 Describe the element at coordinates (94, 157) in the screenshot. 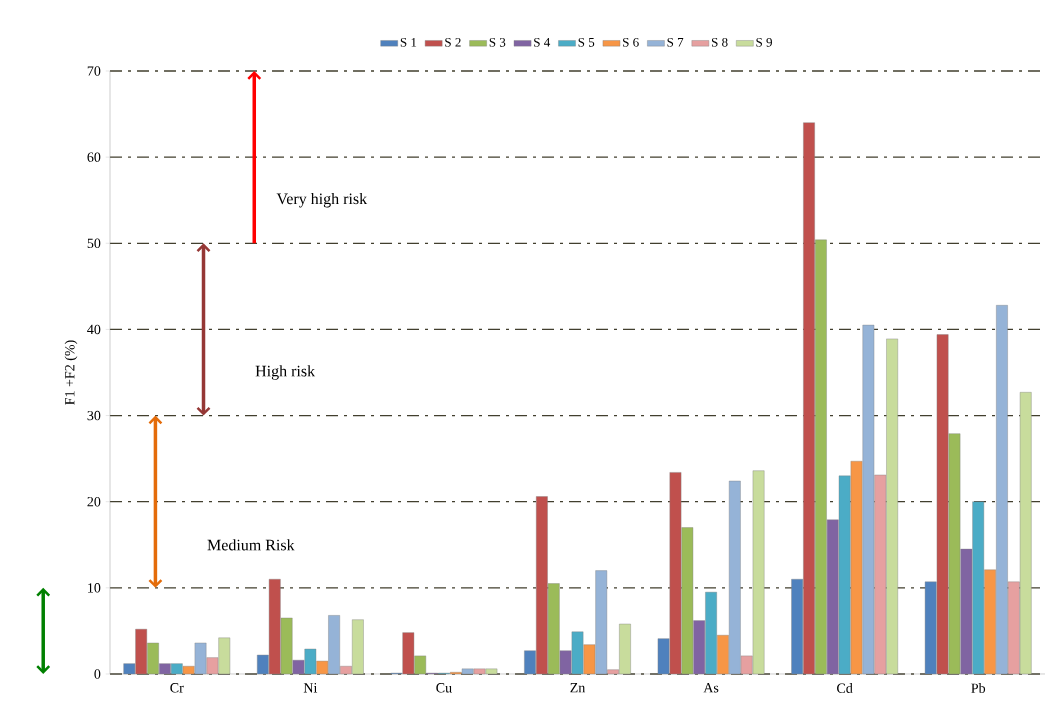

I see `y-tick-label: 60` at that location.